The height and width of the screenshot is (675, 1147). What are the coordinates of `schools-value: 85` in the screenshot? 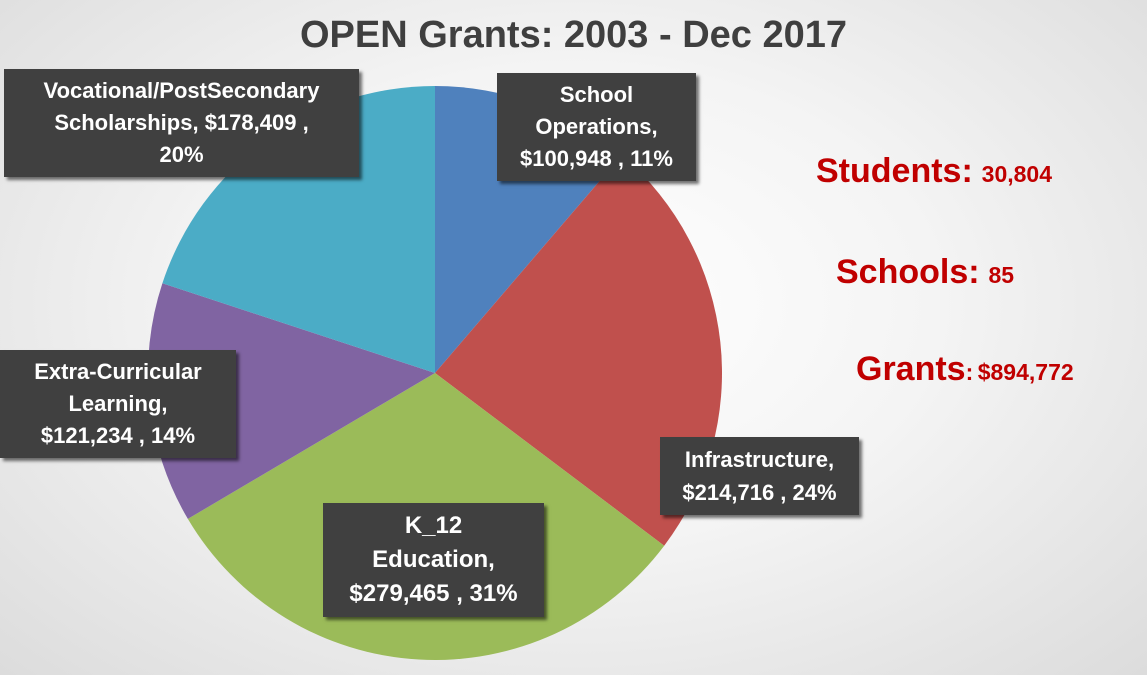 It's located at (1001, 275).